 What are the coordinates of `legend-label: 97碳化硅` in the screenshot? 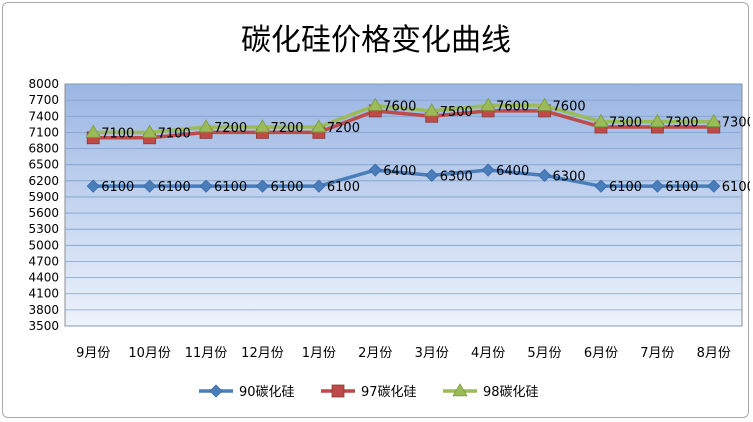 It's located at (389, 392).